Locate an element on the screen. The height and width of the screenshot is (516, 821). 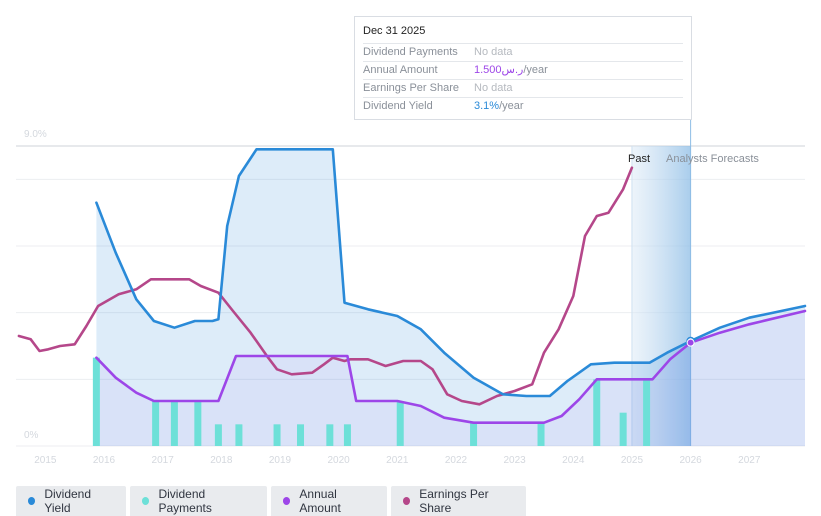
tooltip-row-annual: Annual Amount 1.500ر.س /year is located at coordinates (523, 71).